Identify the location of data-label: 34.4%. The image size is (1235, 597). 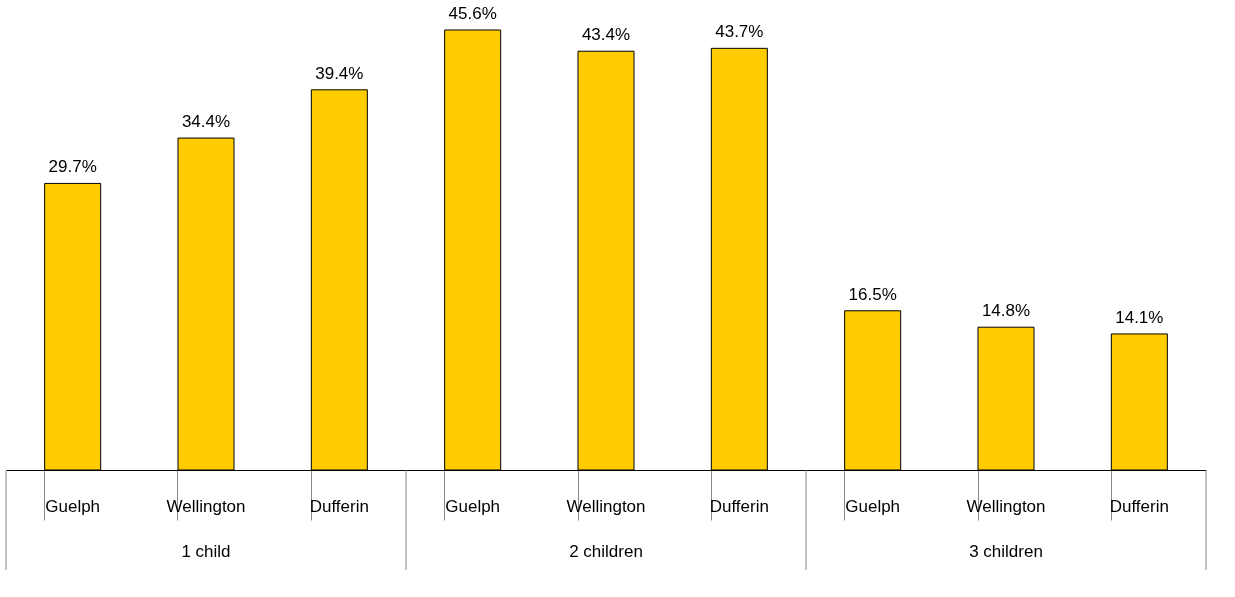
(206, 122).